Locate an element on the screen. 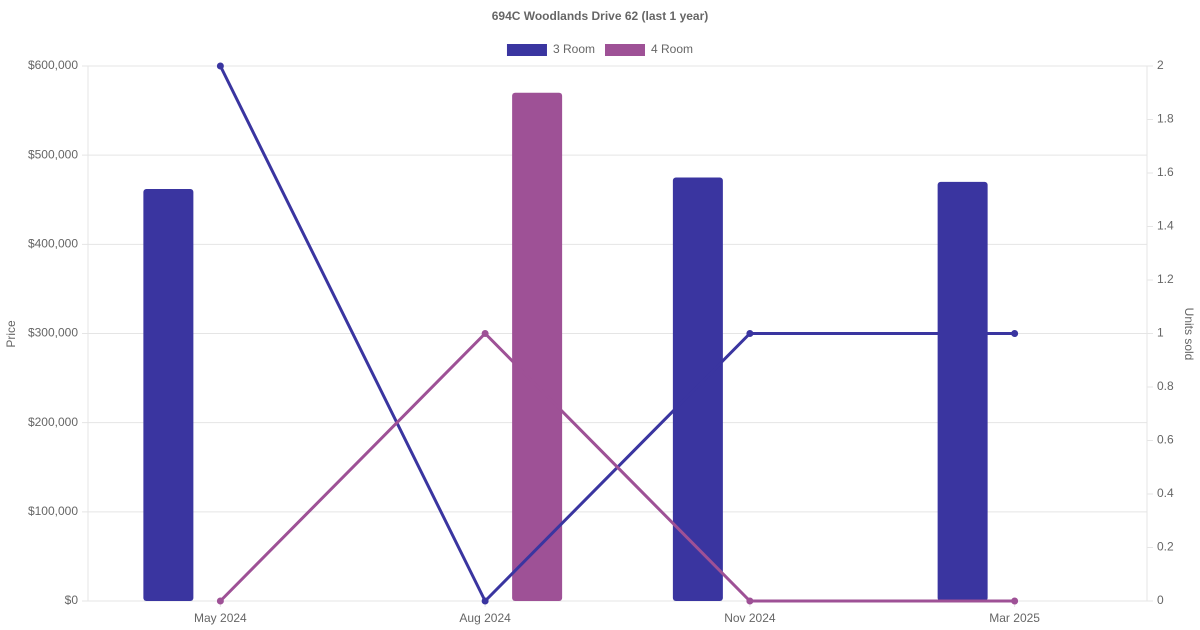  y2-tick-label: 1.8 is located at coordinates (1165, 119).